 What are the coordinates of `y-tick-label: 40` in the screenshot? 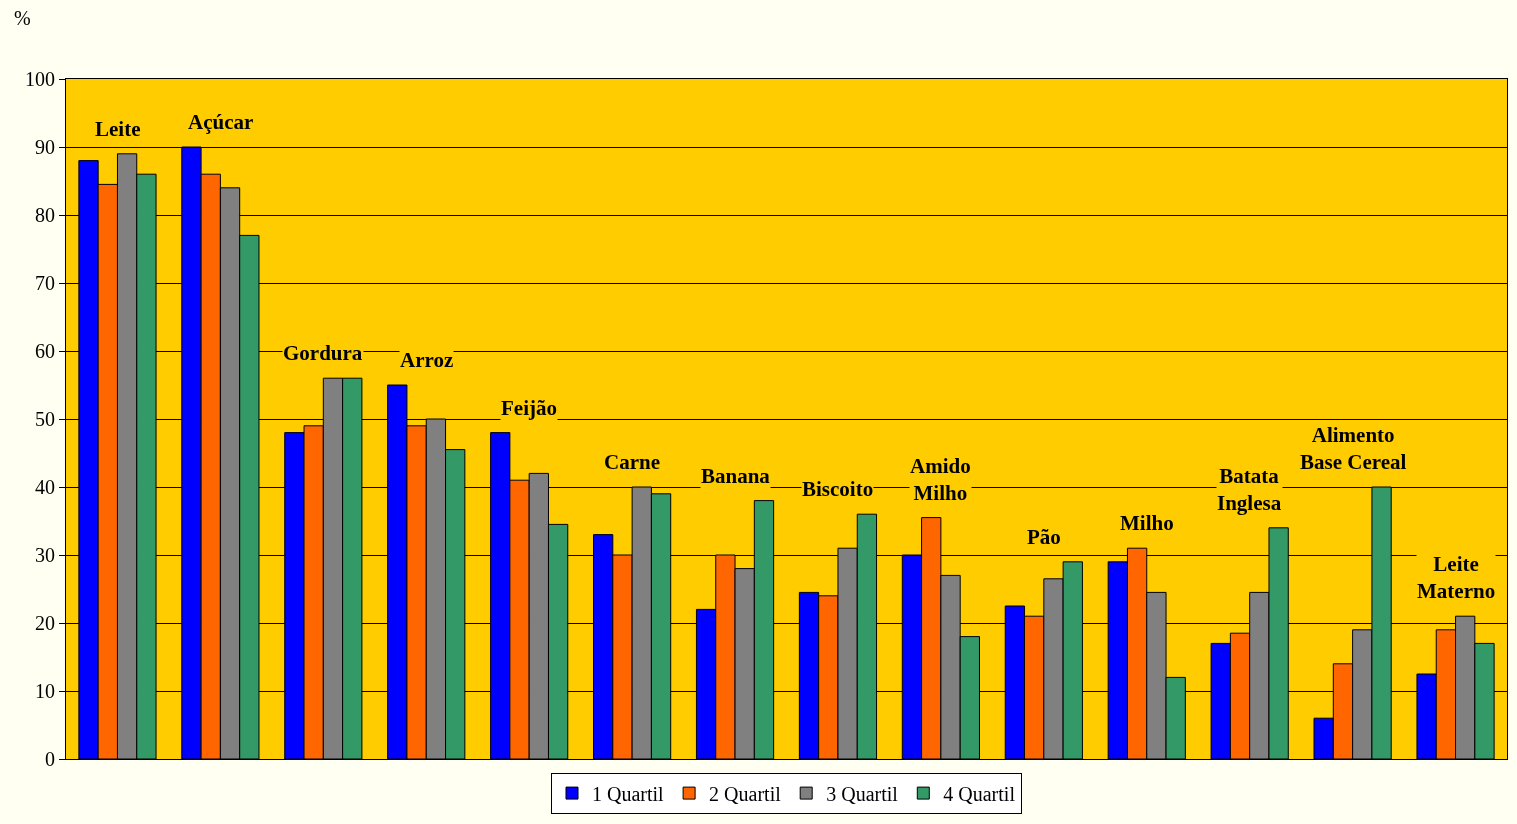 It's located at (45, 487).